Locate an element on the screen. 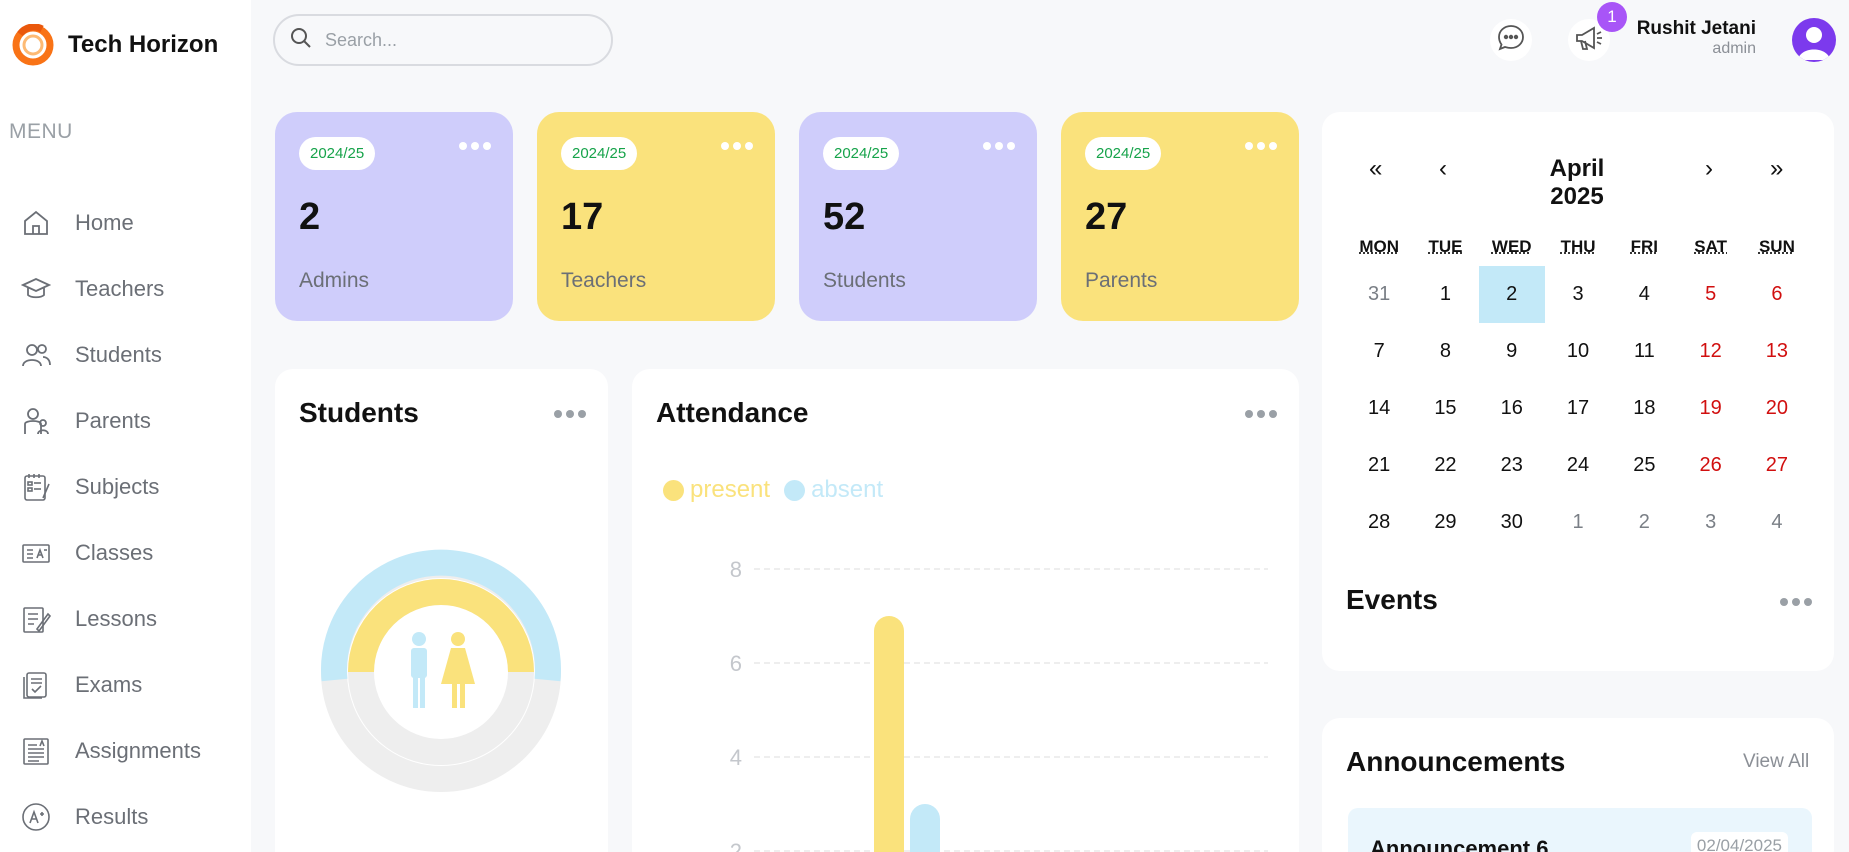 Image resolution: width=1849 pixels, height=852 pixels. calendar-day: 19 is located at coordinates (1710, 408).